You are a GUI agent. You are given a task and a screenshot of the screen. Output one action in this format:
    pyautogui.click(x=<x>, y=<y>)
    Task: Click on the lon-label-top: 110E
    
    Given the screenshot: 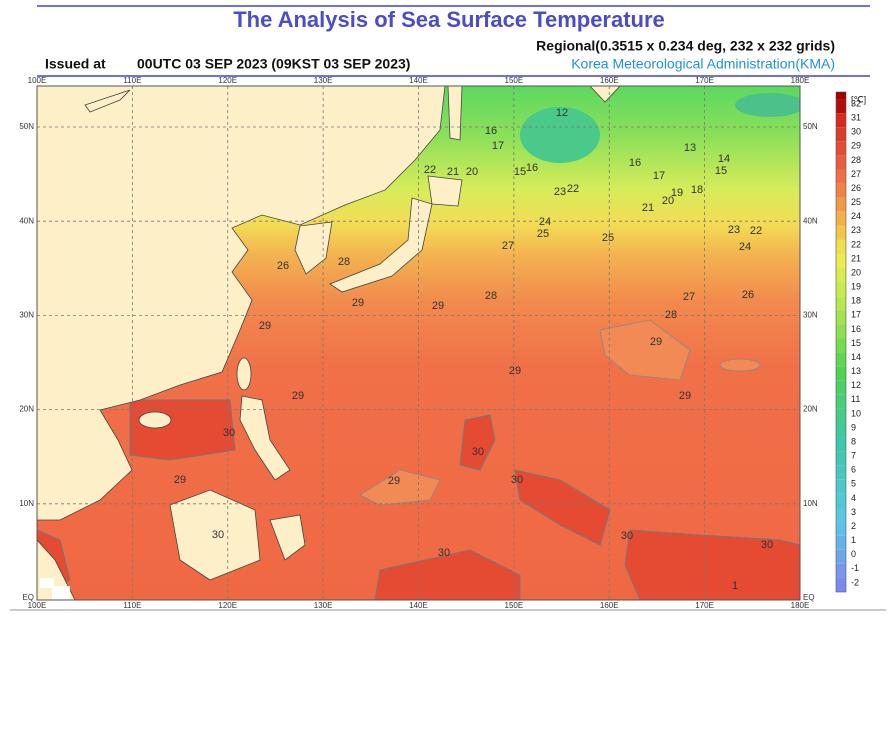 What is the action you would take?
    pyautogui.click(x=132, y=80)
    